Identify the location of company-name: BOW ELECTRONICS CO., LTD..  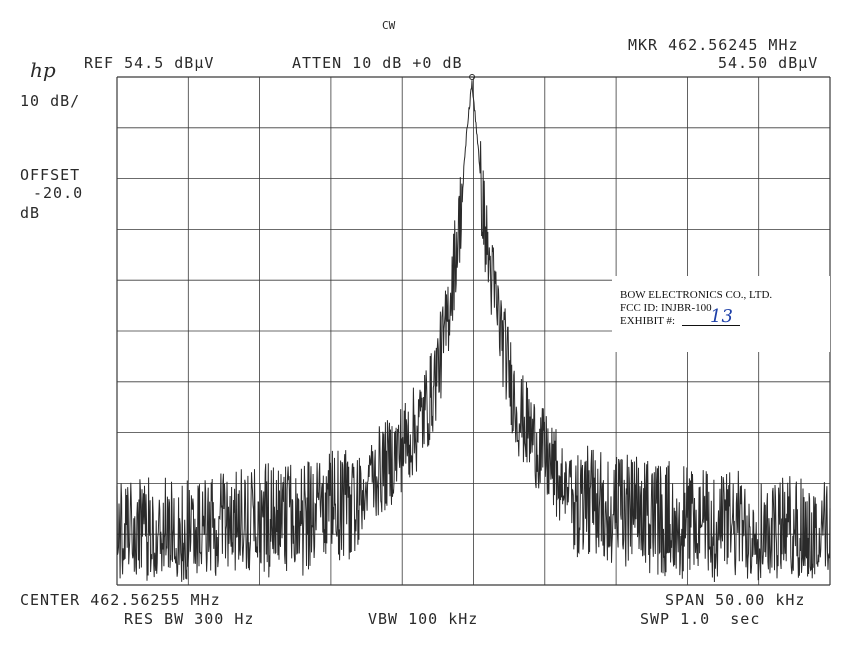
(696, 295).